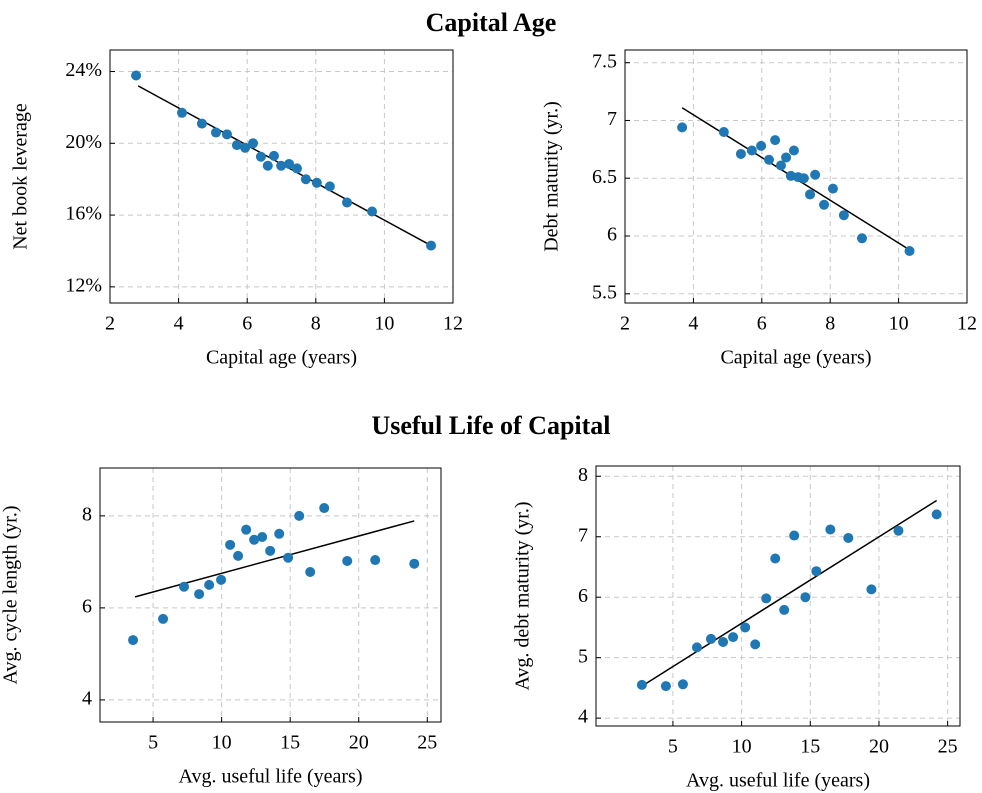 The width and height of the screenshot is (982, 793). I want to click on x-tick-label: 15, so click(290, 743).